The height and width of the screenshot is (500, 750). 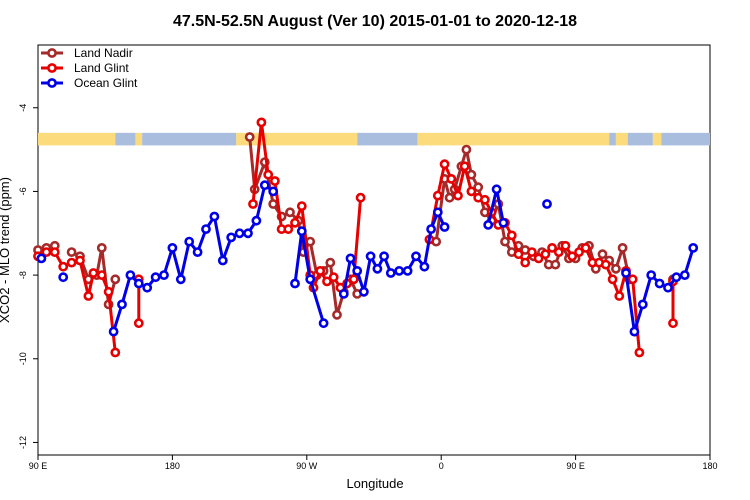 I want to click on legend-label-2: Ocean Glint, so click(x=106, y=83).